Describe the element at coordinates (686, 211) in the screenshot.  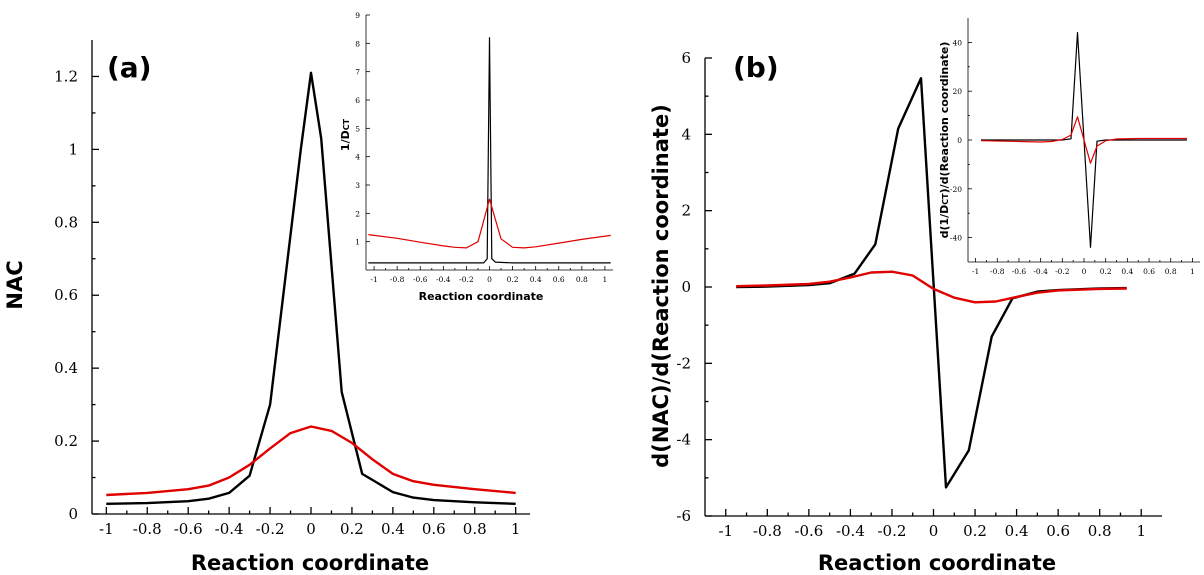
I see `b_main-y-tick-label: 2` at that location.